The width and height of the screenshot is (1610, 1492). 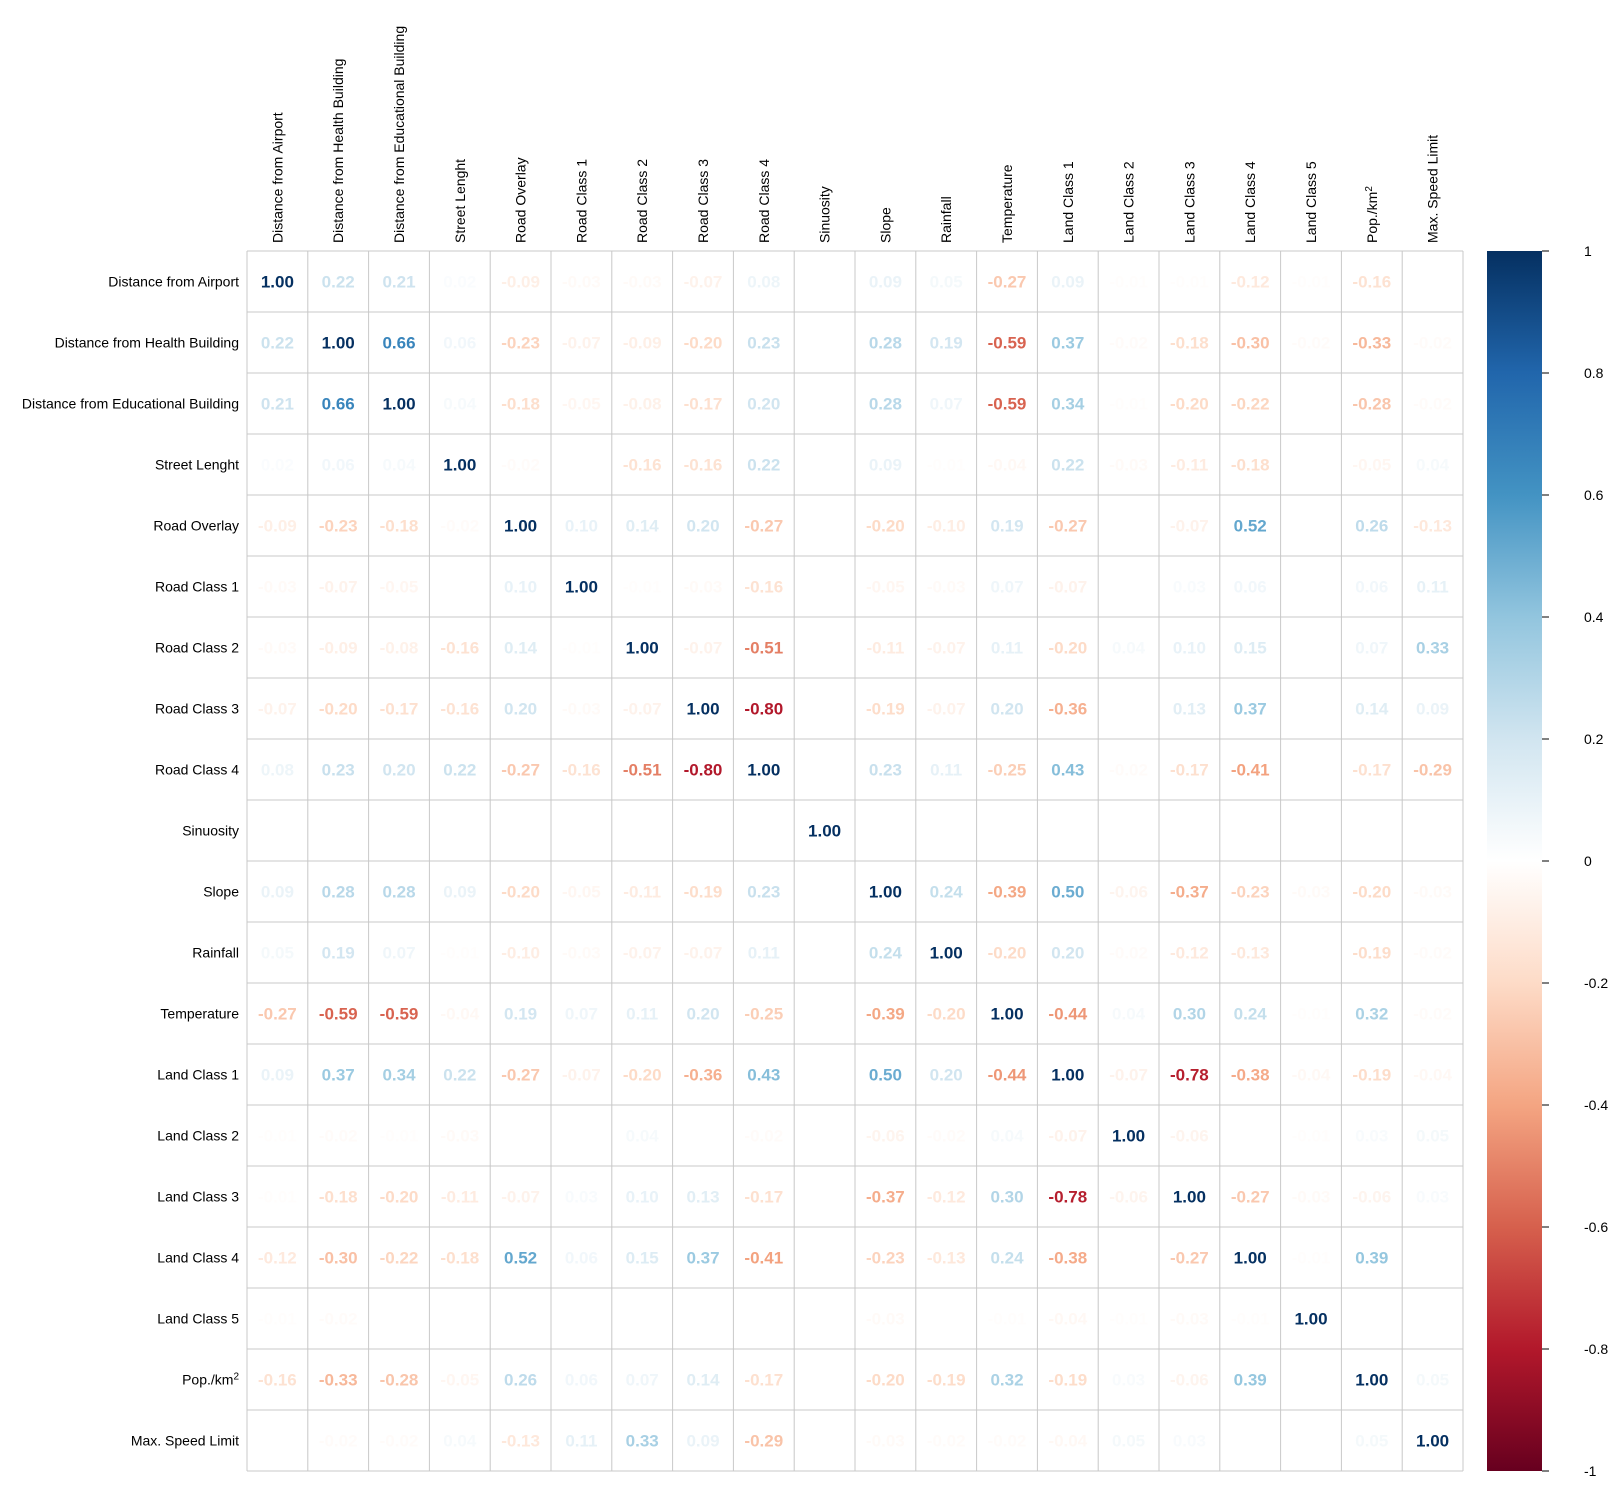 What do you see at coordinates (277, 770) in the screenshot?
I see `cell-value: 0.08` at bounding box center [277, 770].